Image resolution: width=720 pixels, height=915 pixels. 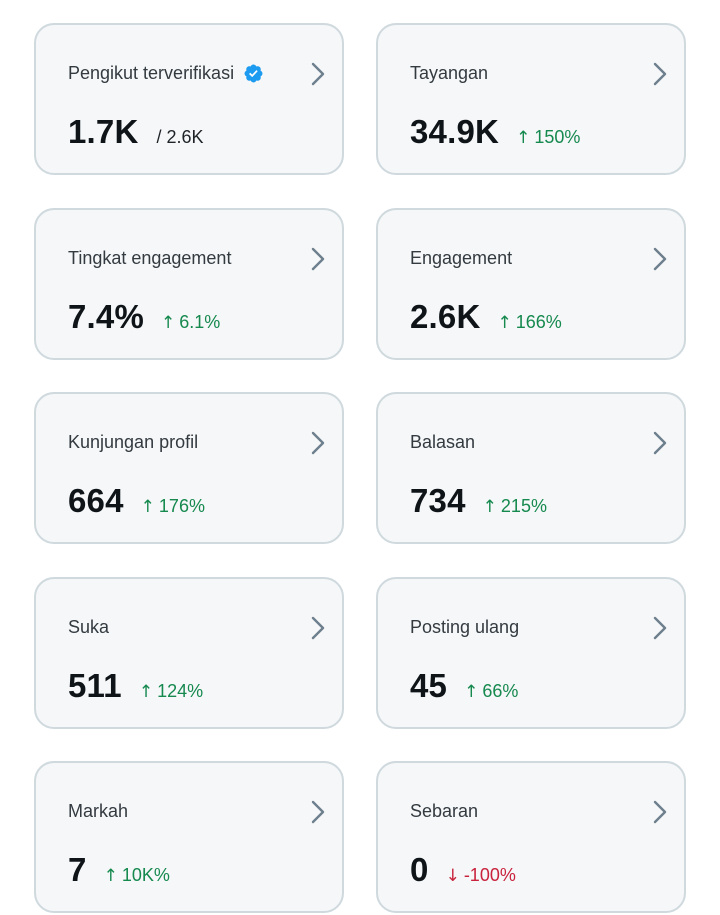 What do you see at coordinates (181, 506) in the screenshot?
I see `stat-change-value: 176%` at bounding box center [181, 506].